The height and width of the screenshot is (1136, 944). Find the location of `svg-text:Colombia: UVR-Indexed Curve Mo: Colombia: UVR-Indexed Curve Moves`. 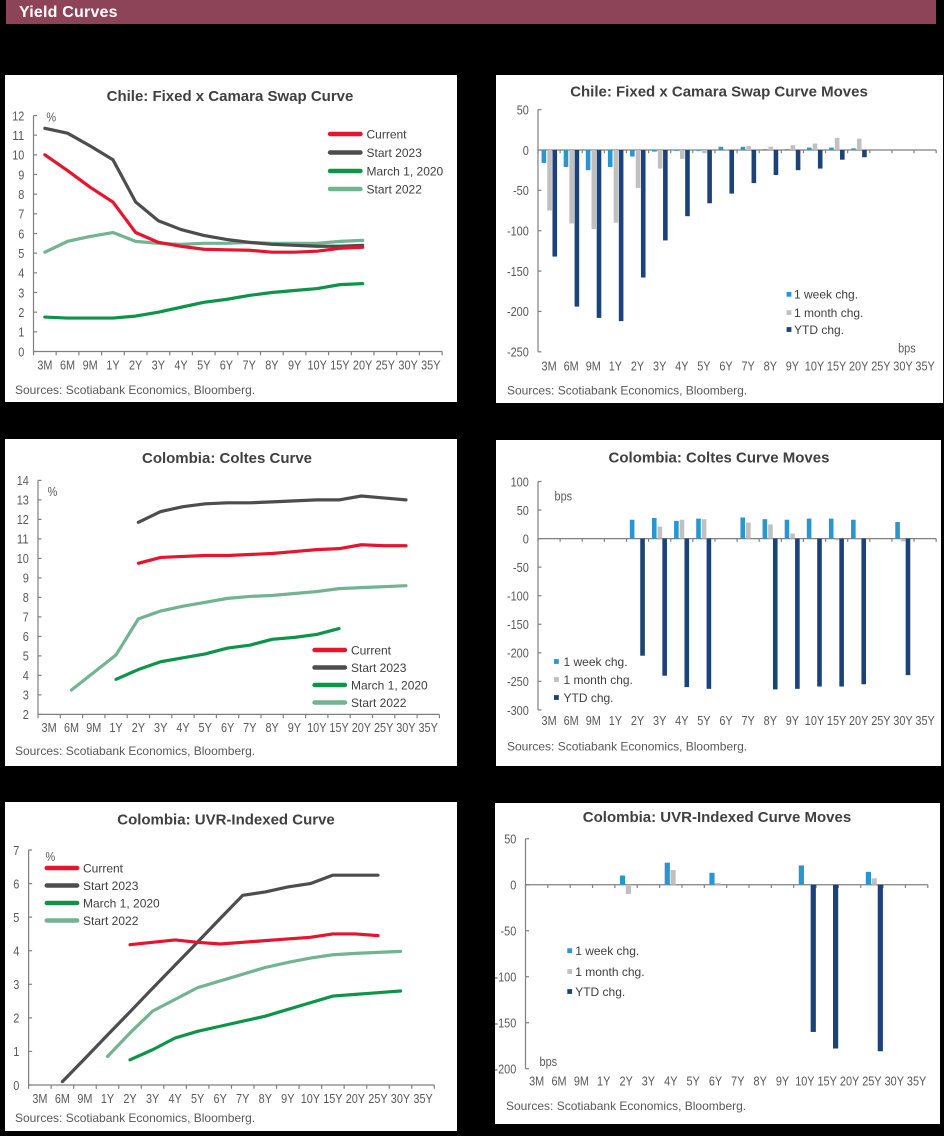

svg-text:Colombia: UVR-Indexed Curve Mo: Colombia: UVR-Indexed Curve Moves is located at coordinates (717, 817).